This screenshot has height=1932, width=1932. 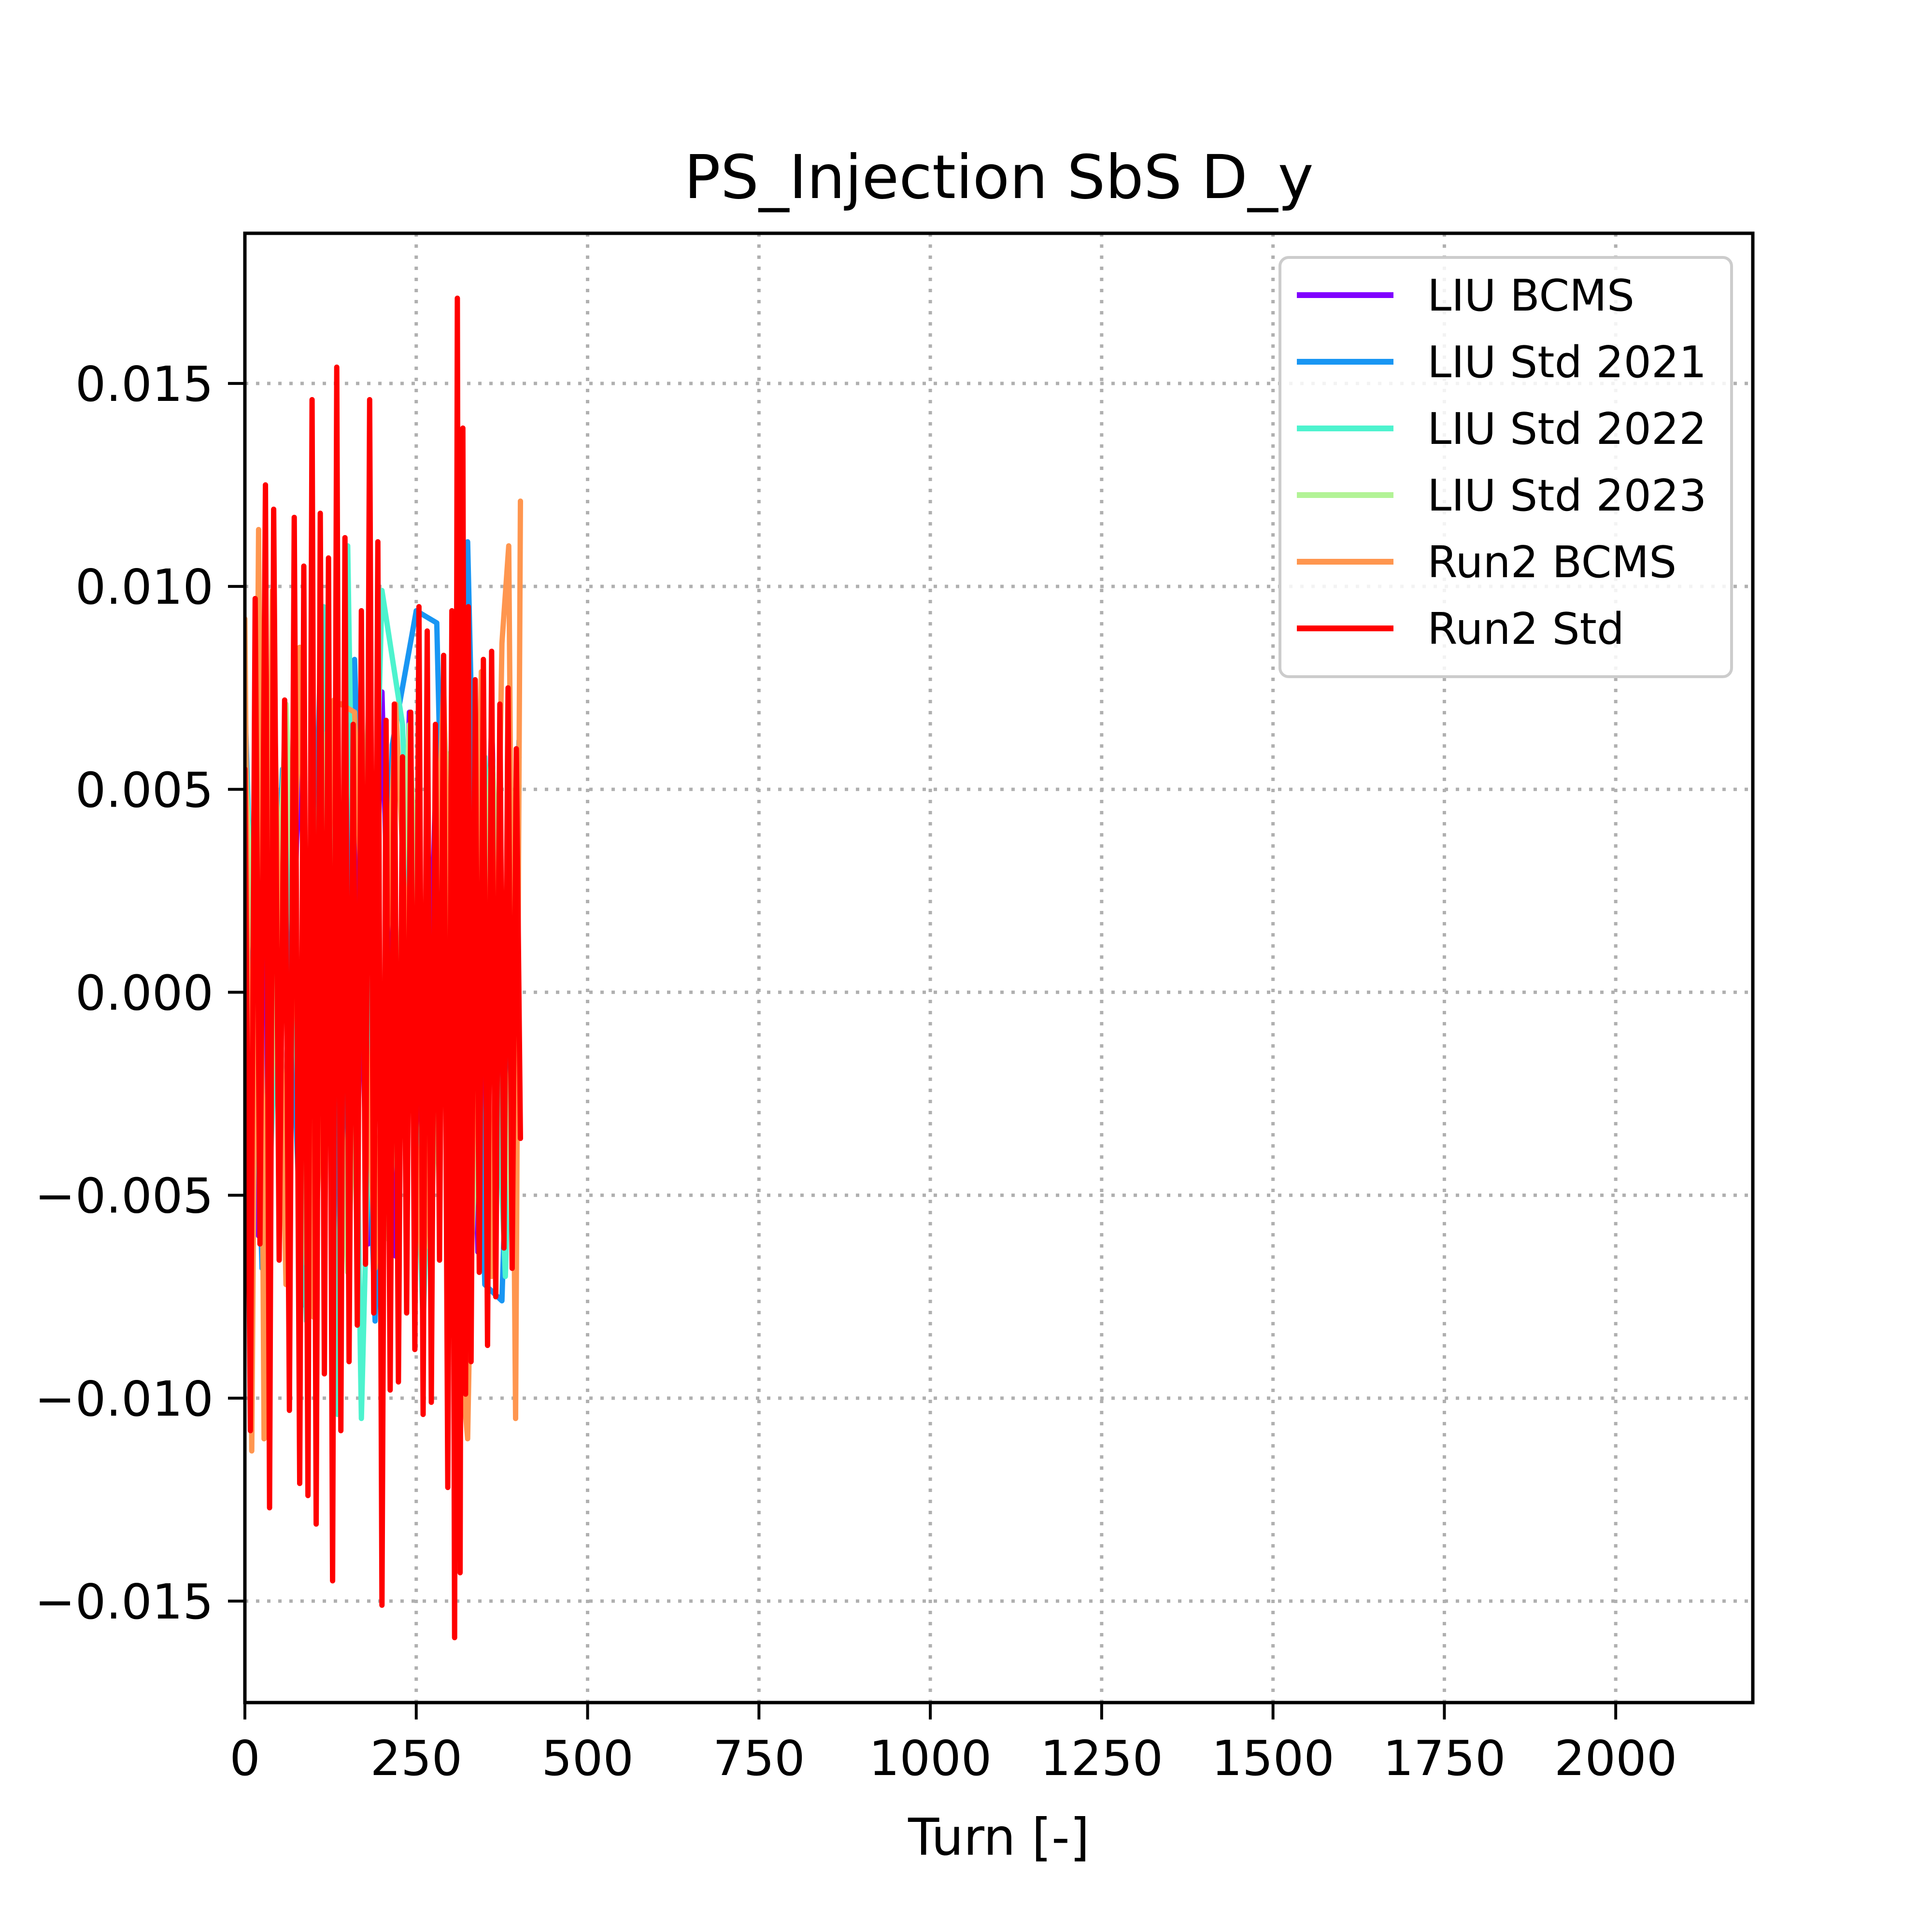 I want to click on x-tick-label: 250, so click(x=416, y=1758).